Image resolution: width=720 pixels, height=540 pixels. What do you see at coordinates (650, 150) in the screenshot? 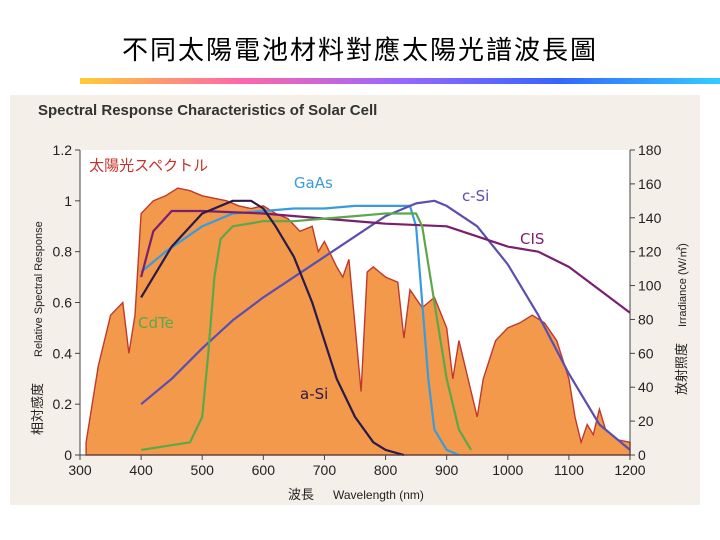
I see `y2-tick-label: 180` at bounding box center [650, 150].